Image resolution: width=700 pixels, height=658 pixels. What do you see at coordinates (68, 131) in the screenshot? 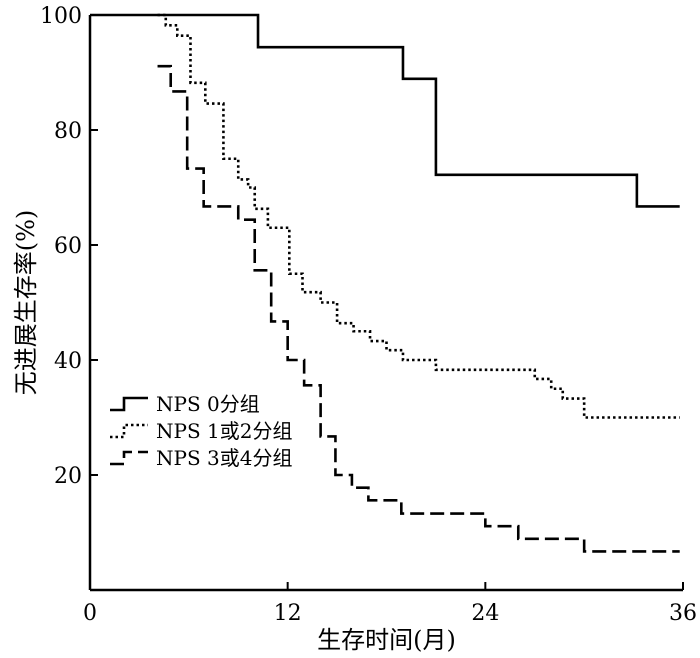
I see `y-tick-label: 80` at bounding box center [68, 131].